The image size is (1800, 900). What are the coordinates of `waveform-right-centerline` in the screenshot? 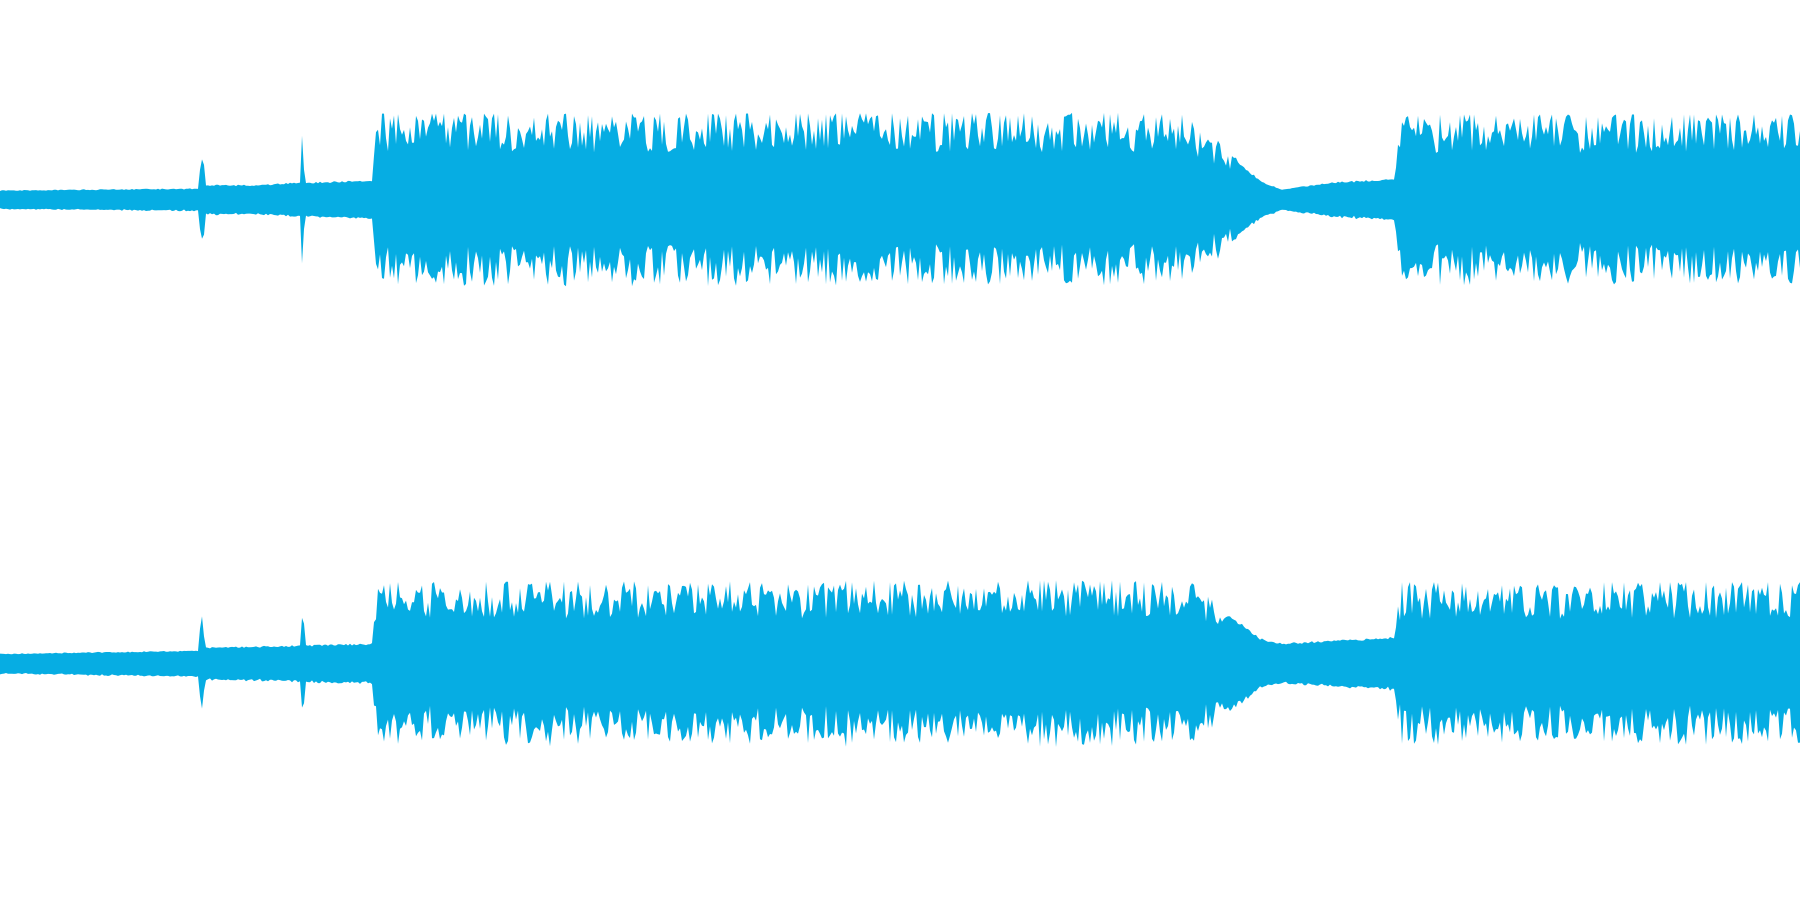 It's located at (900, 664).